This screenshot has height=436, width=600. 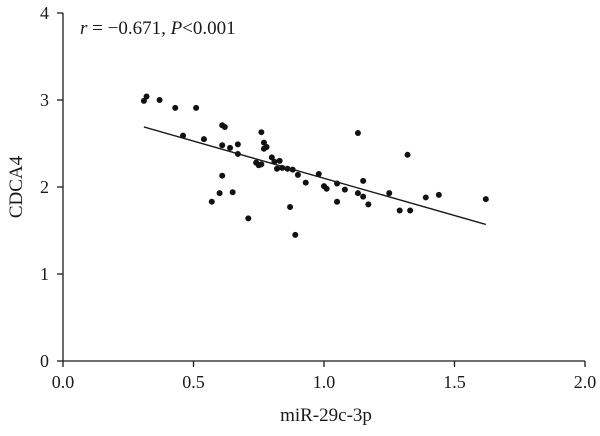 I want to click on x-tick-label: 2.0, so click(x=585, y=382).